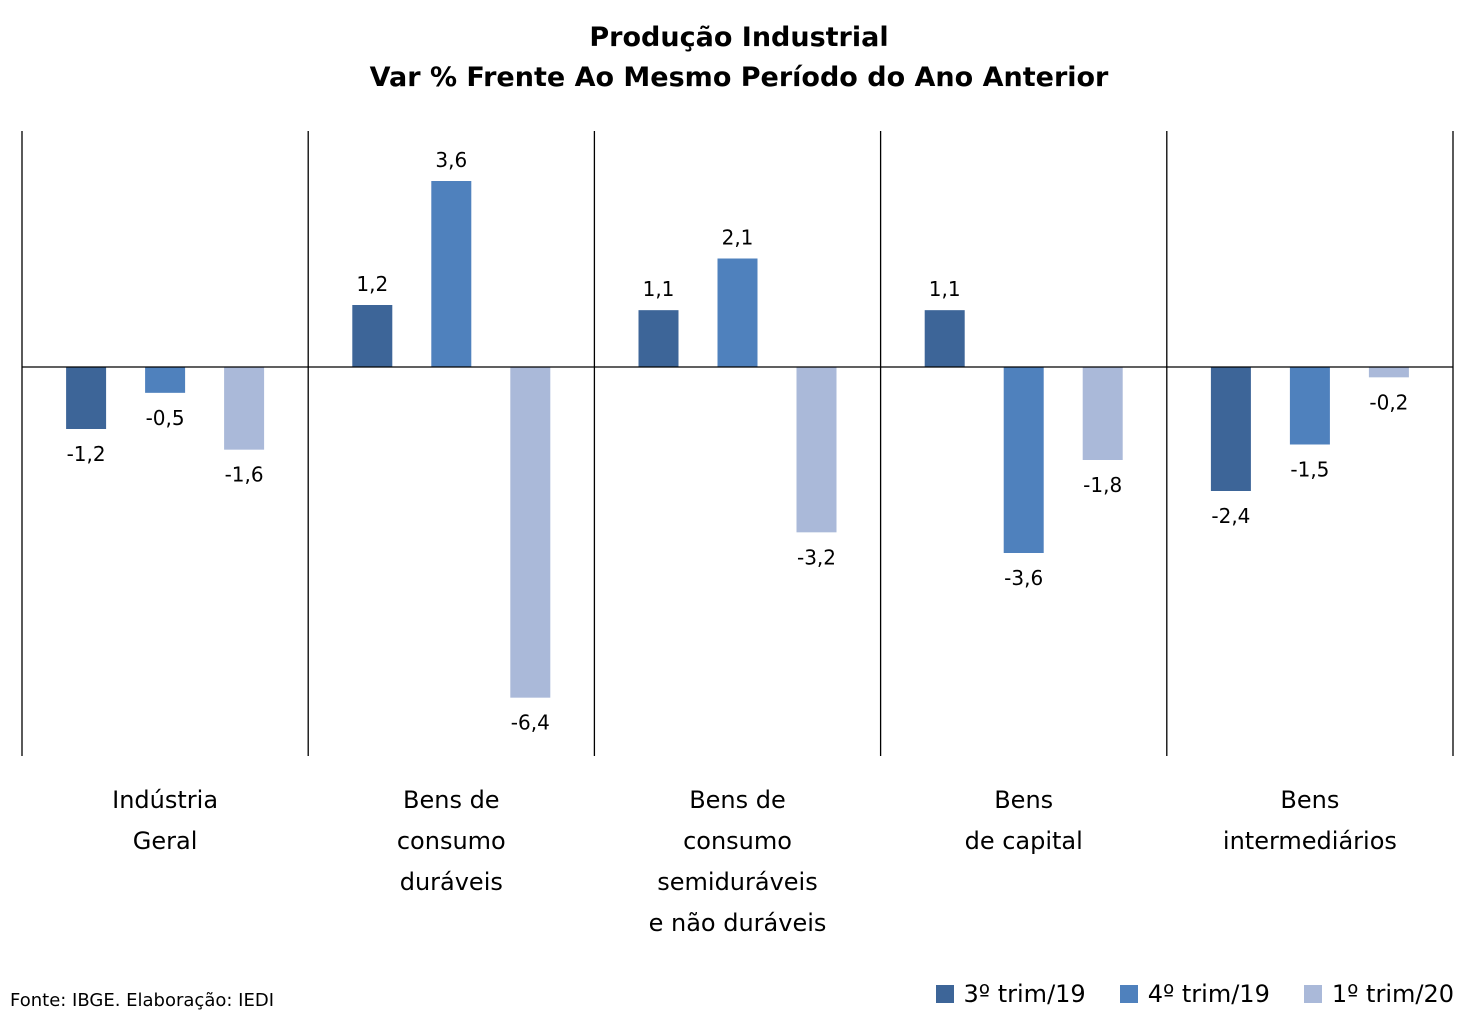 The image size is (1478, 1022). I want to click on legend-label: 4º trim/19, so click(1208, 994).